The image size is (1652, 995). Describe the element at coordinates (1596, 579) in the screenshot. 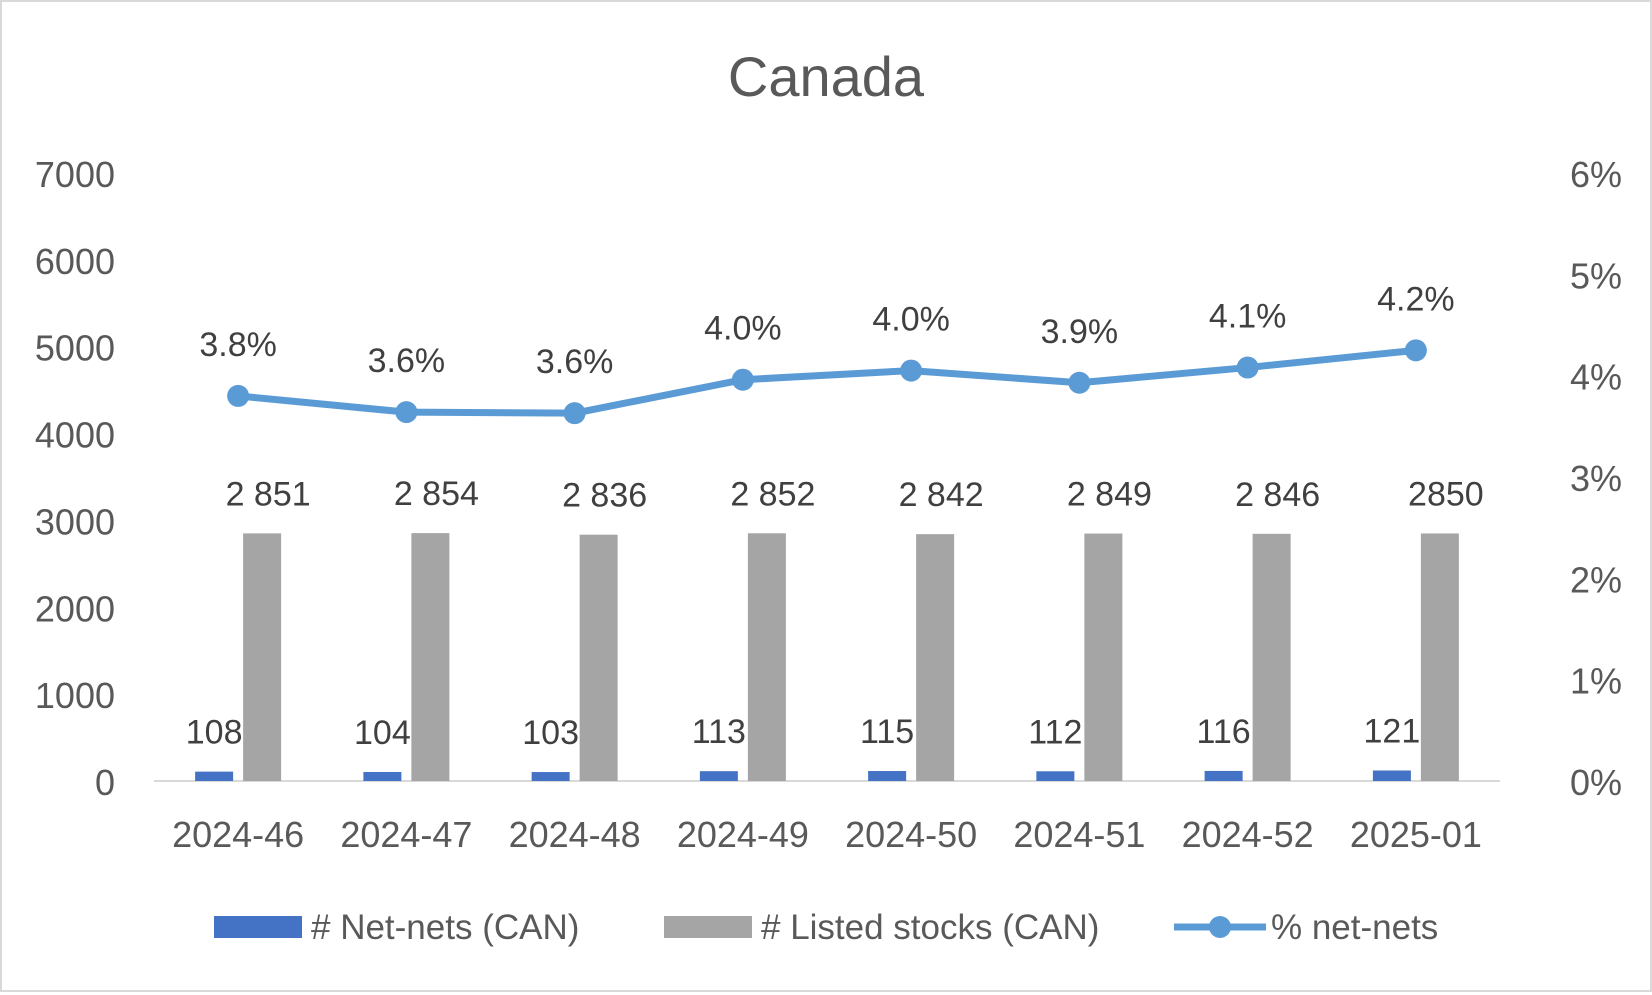

I see `right-axis-tick-label: 2%` at that location.